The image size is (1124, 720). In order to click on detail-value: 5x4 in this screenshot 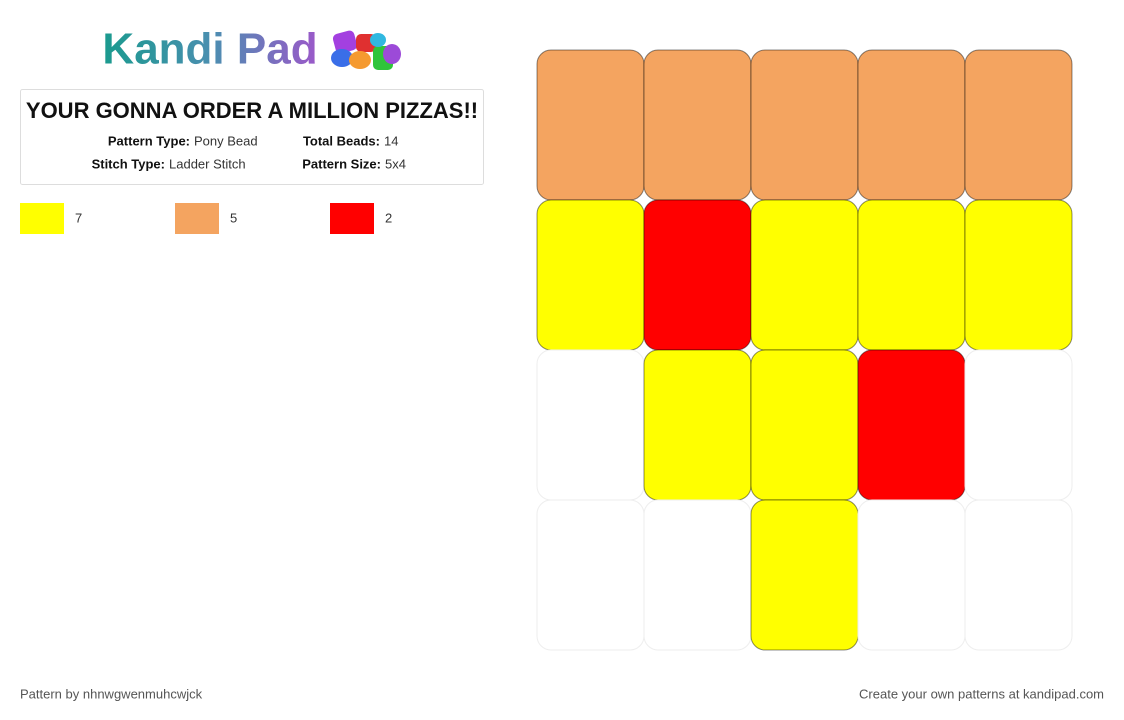, I will do `click(395, 163)`.